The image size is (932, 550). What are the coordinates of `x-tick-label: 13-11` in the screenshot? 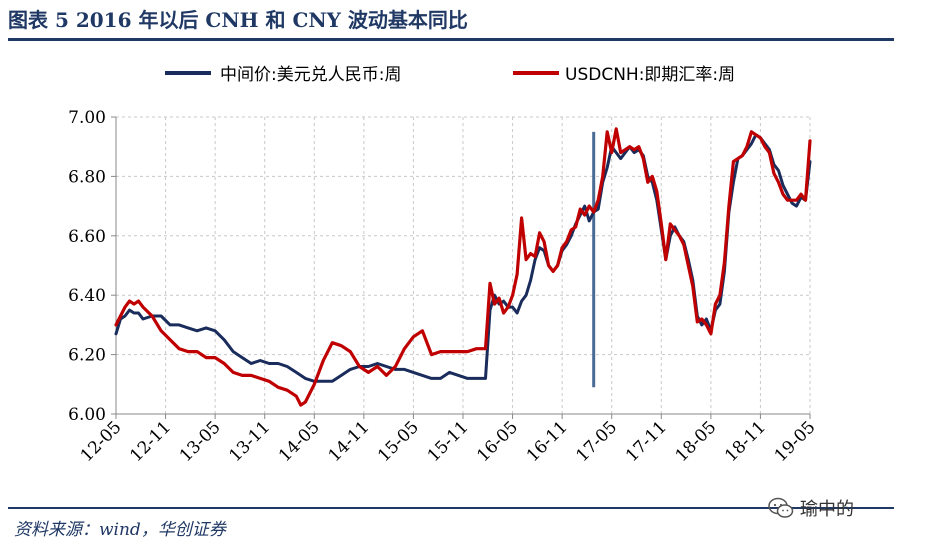 It's located at (249, 441).